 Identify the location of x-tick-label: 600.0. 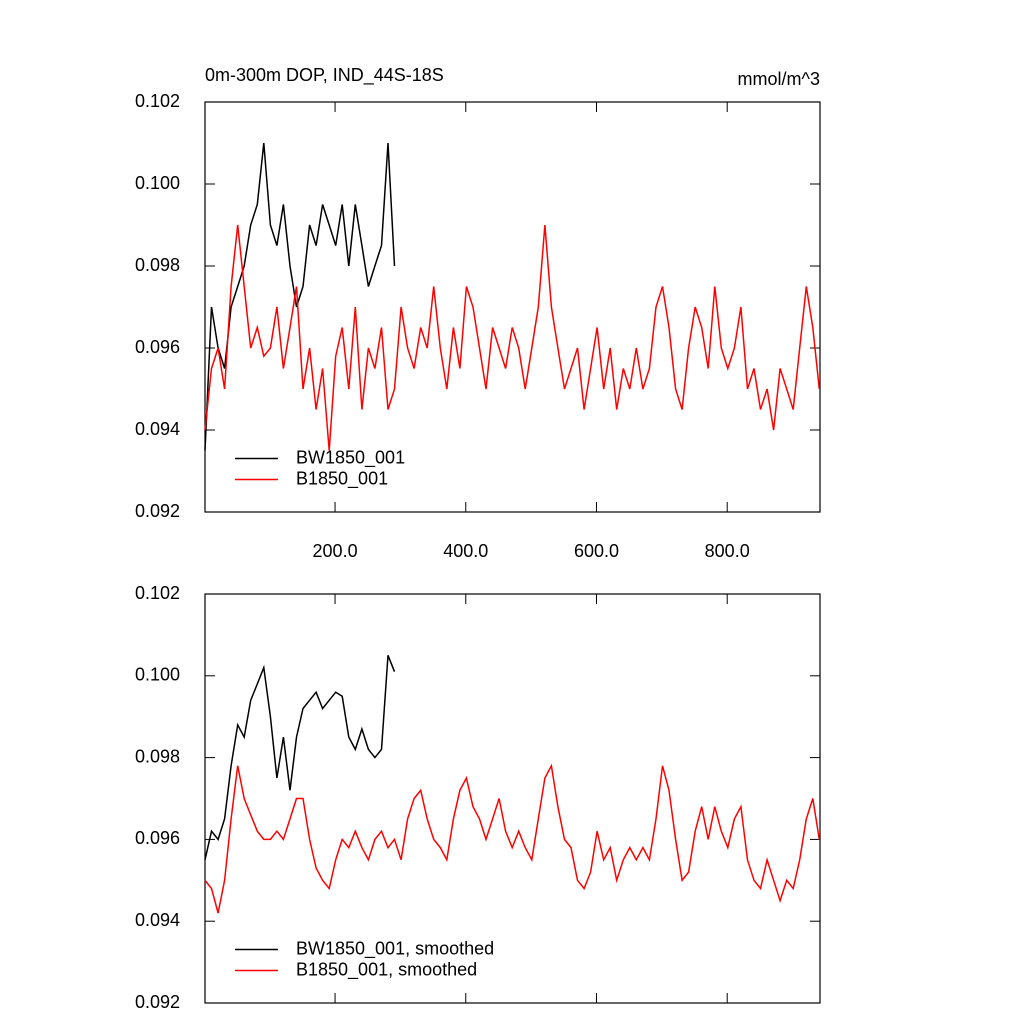
(596, 551).